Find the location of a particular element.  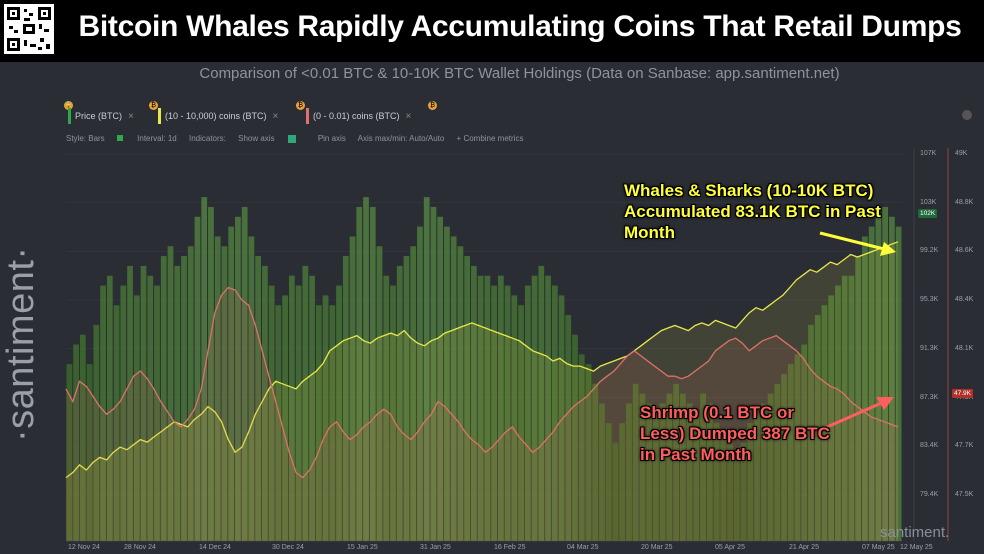

coin-icon: ₿ is located at coordinates (432, 105).